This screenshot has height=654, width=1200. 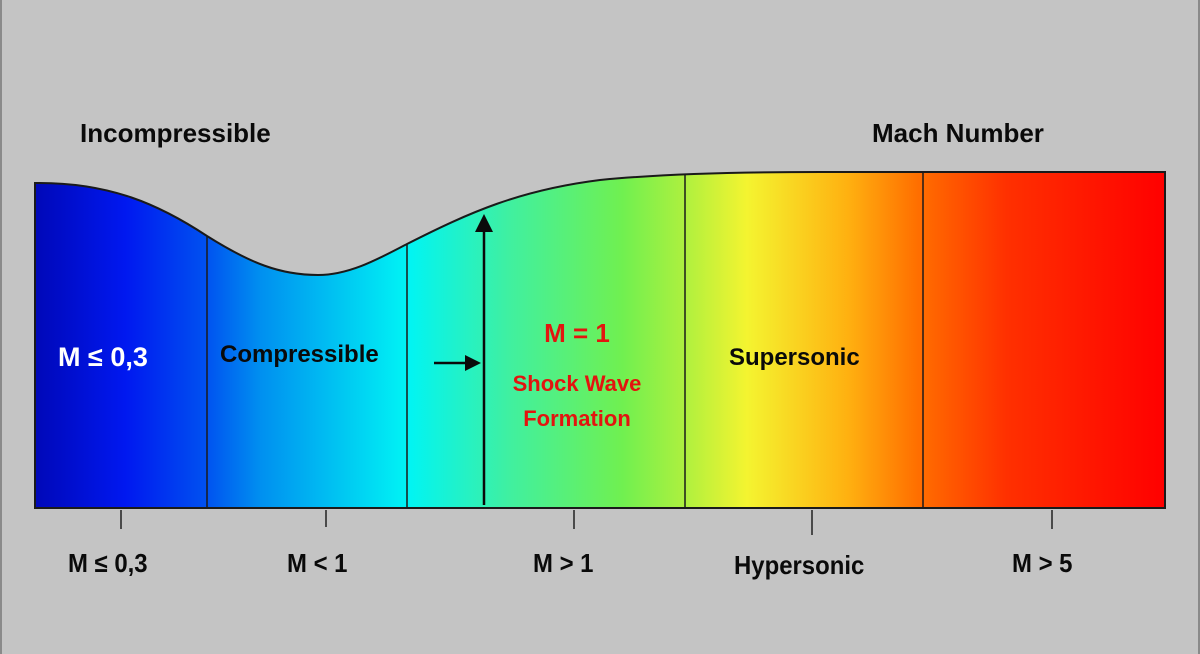 What do you see at coordinates (799, 565) in the screenshot?
I see `axis-label-hypersonic: Hypersonic` at bounding box center [799, 565].